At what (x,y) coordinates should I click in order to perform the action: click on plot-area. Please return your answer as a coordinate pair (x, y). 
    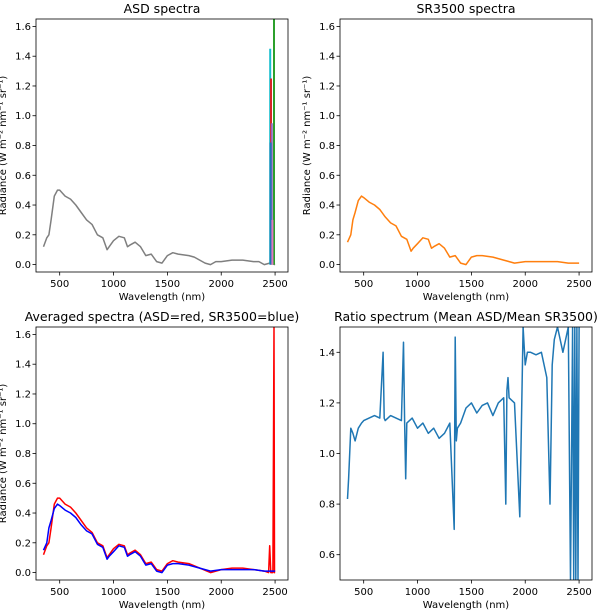
    Looking at the image, I should click on (463, 230).